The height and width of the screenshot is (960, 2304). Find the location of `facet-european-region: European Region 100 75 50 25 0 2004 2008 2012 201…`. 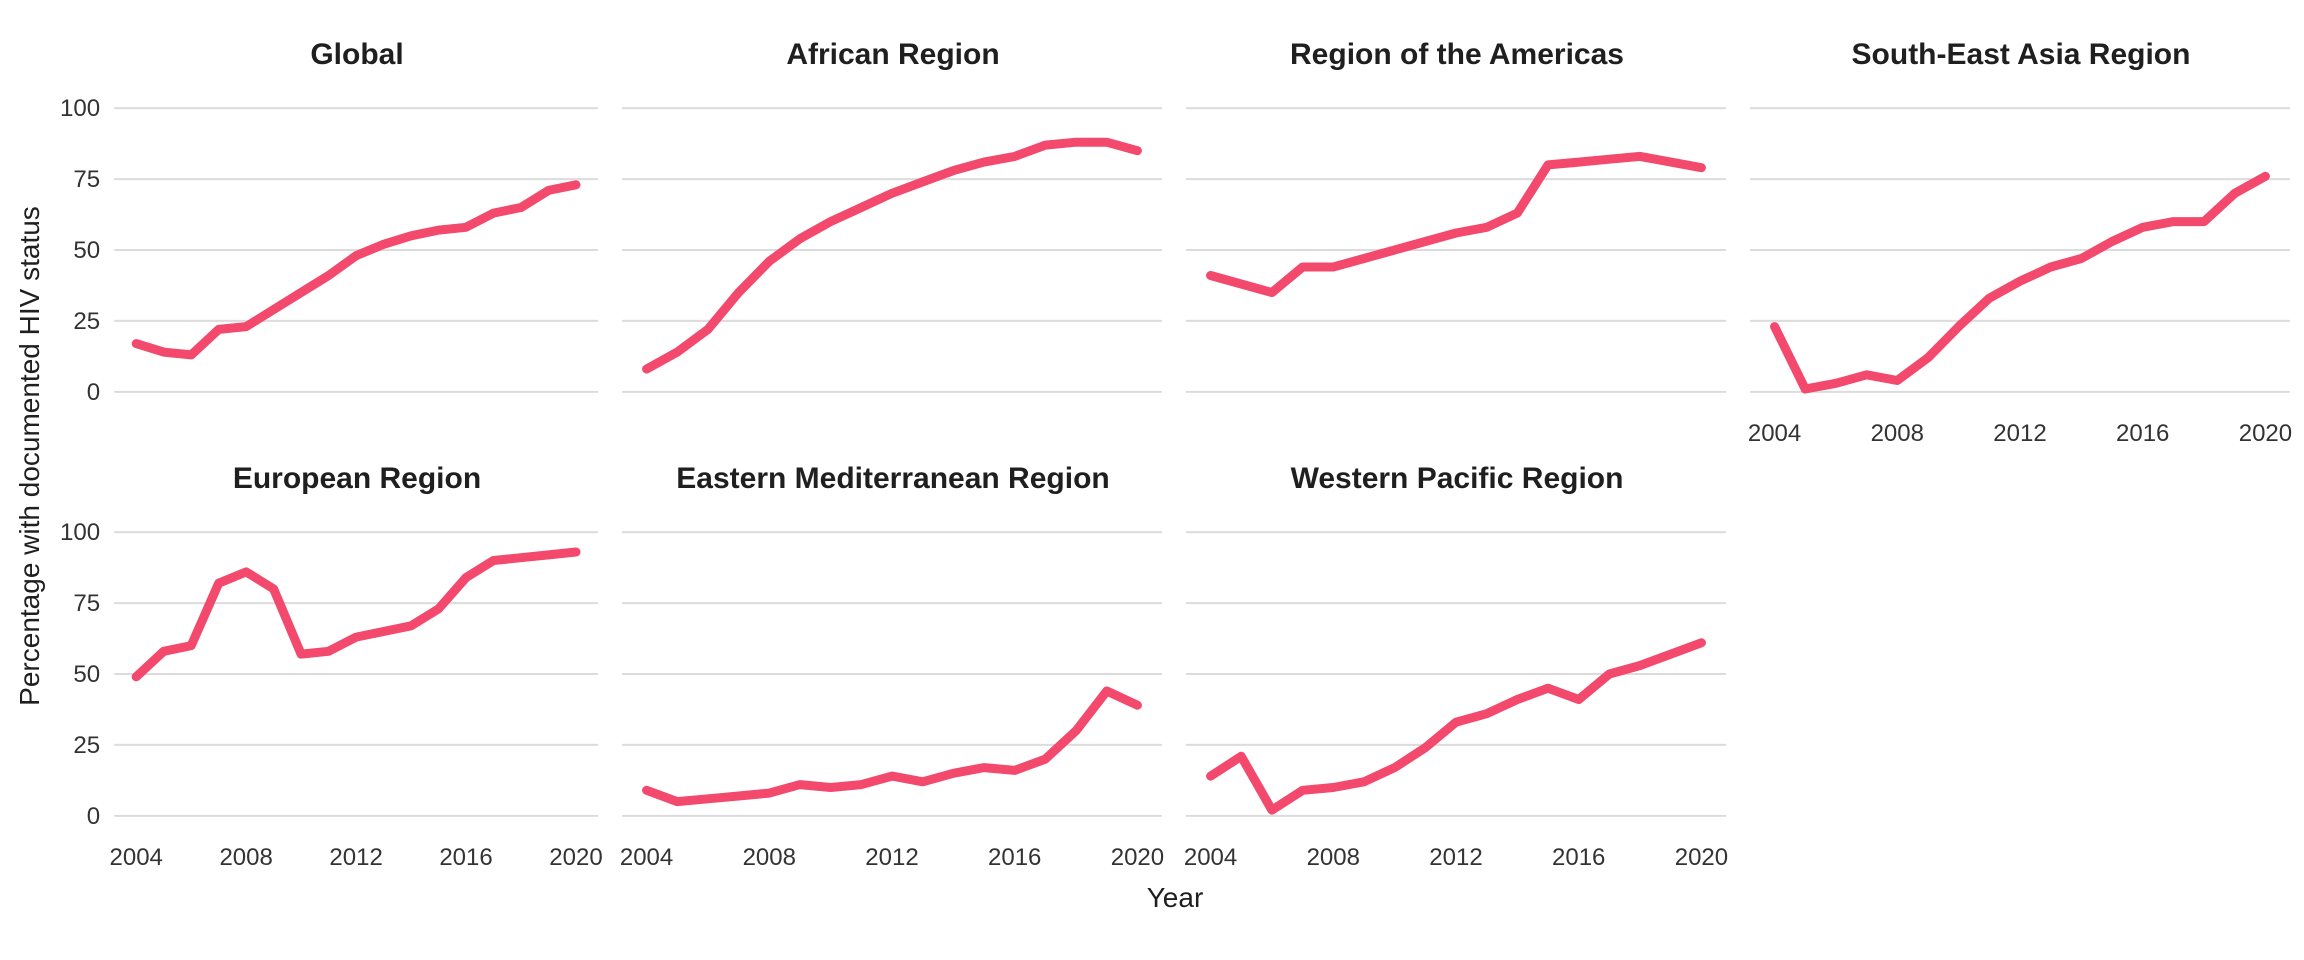

facet-european-region: European Region 100 75 50 25 0 2004 2008 2012 201… is located at coordinates (329, 662).